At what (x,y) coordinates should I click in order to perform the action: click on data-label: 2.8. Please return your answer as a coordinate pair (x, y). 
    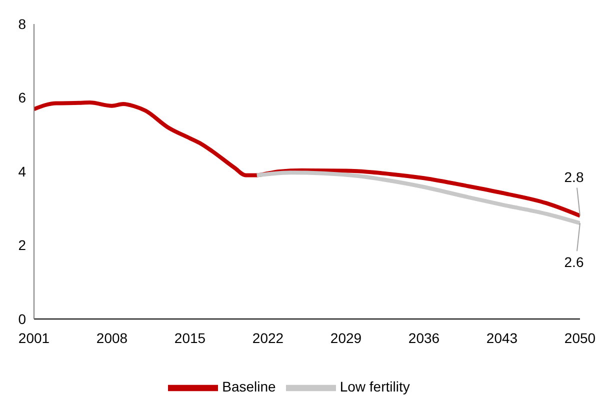
    Looking at the image, I should click on (574, 176).